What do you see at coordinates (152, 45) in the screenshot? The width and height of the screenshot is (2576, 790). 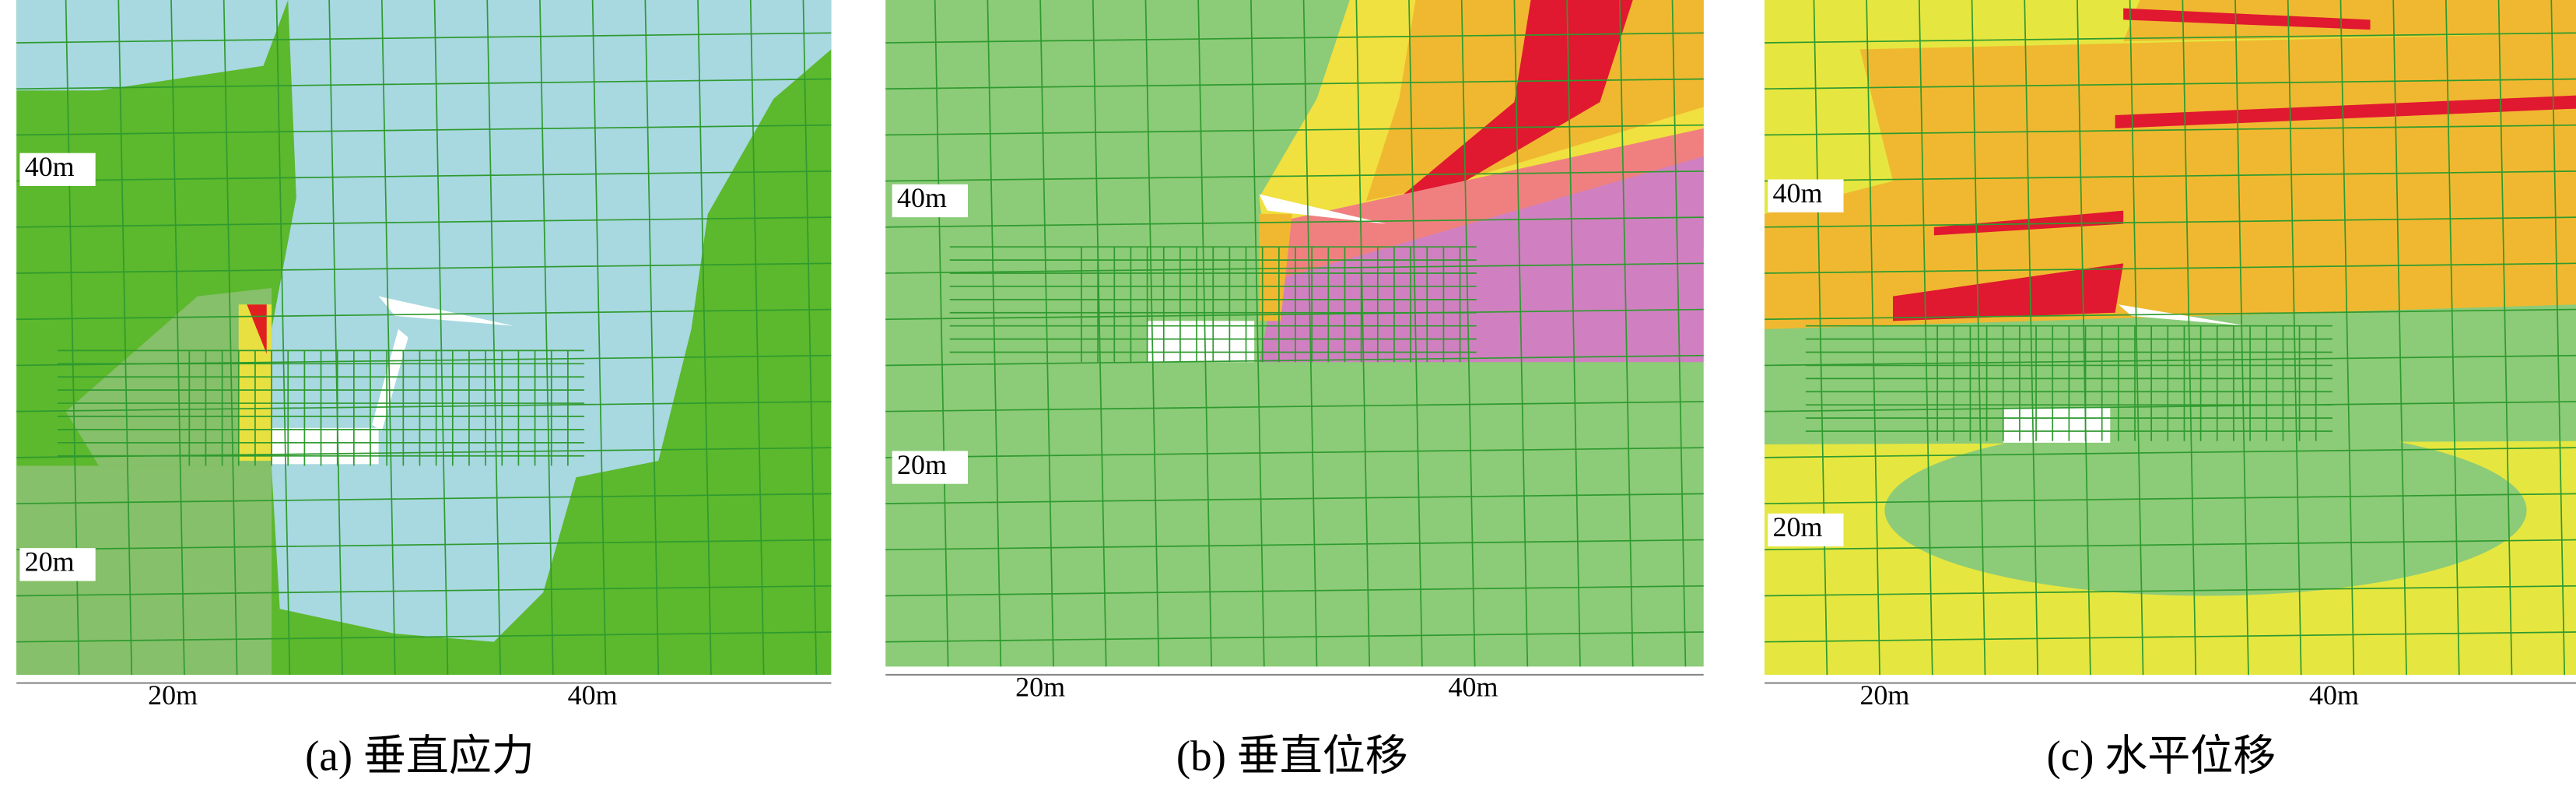 I see `stress-zone` at bounding box center [152, 45].